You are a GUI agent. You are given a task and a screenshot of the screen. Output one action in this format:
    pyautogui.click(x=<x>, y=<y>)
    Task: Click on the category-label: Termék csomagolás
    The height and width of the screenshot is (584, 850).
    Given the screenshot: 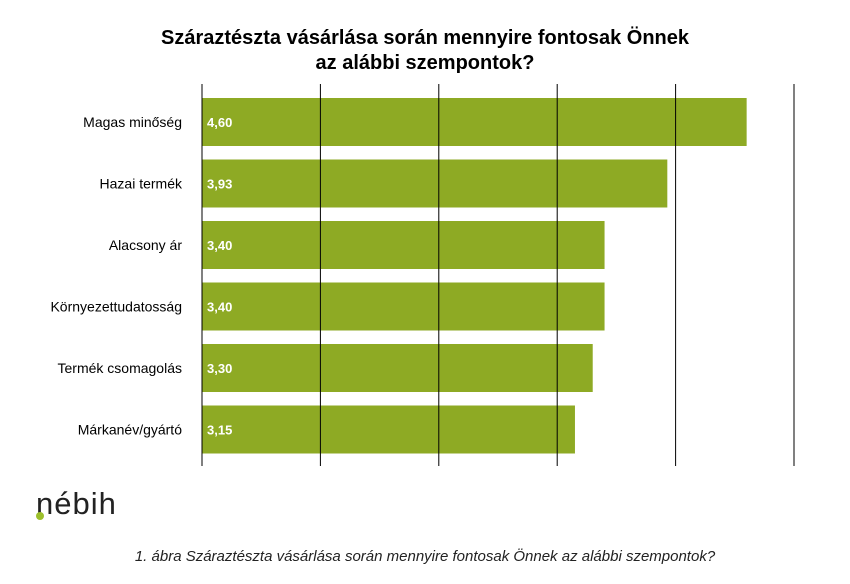 What is the action you would take?
    pyautogui.click(x=120, y=368)
    